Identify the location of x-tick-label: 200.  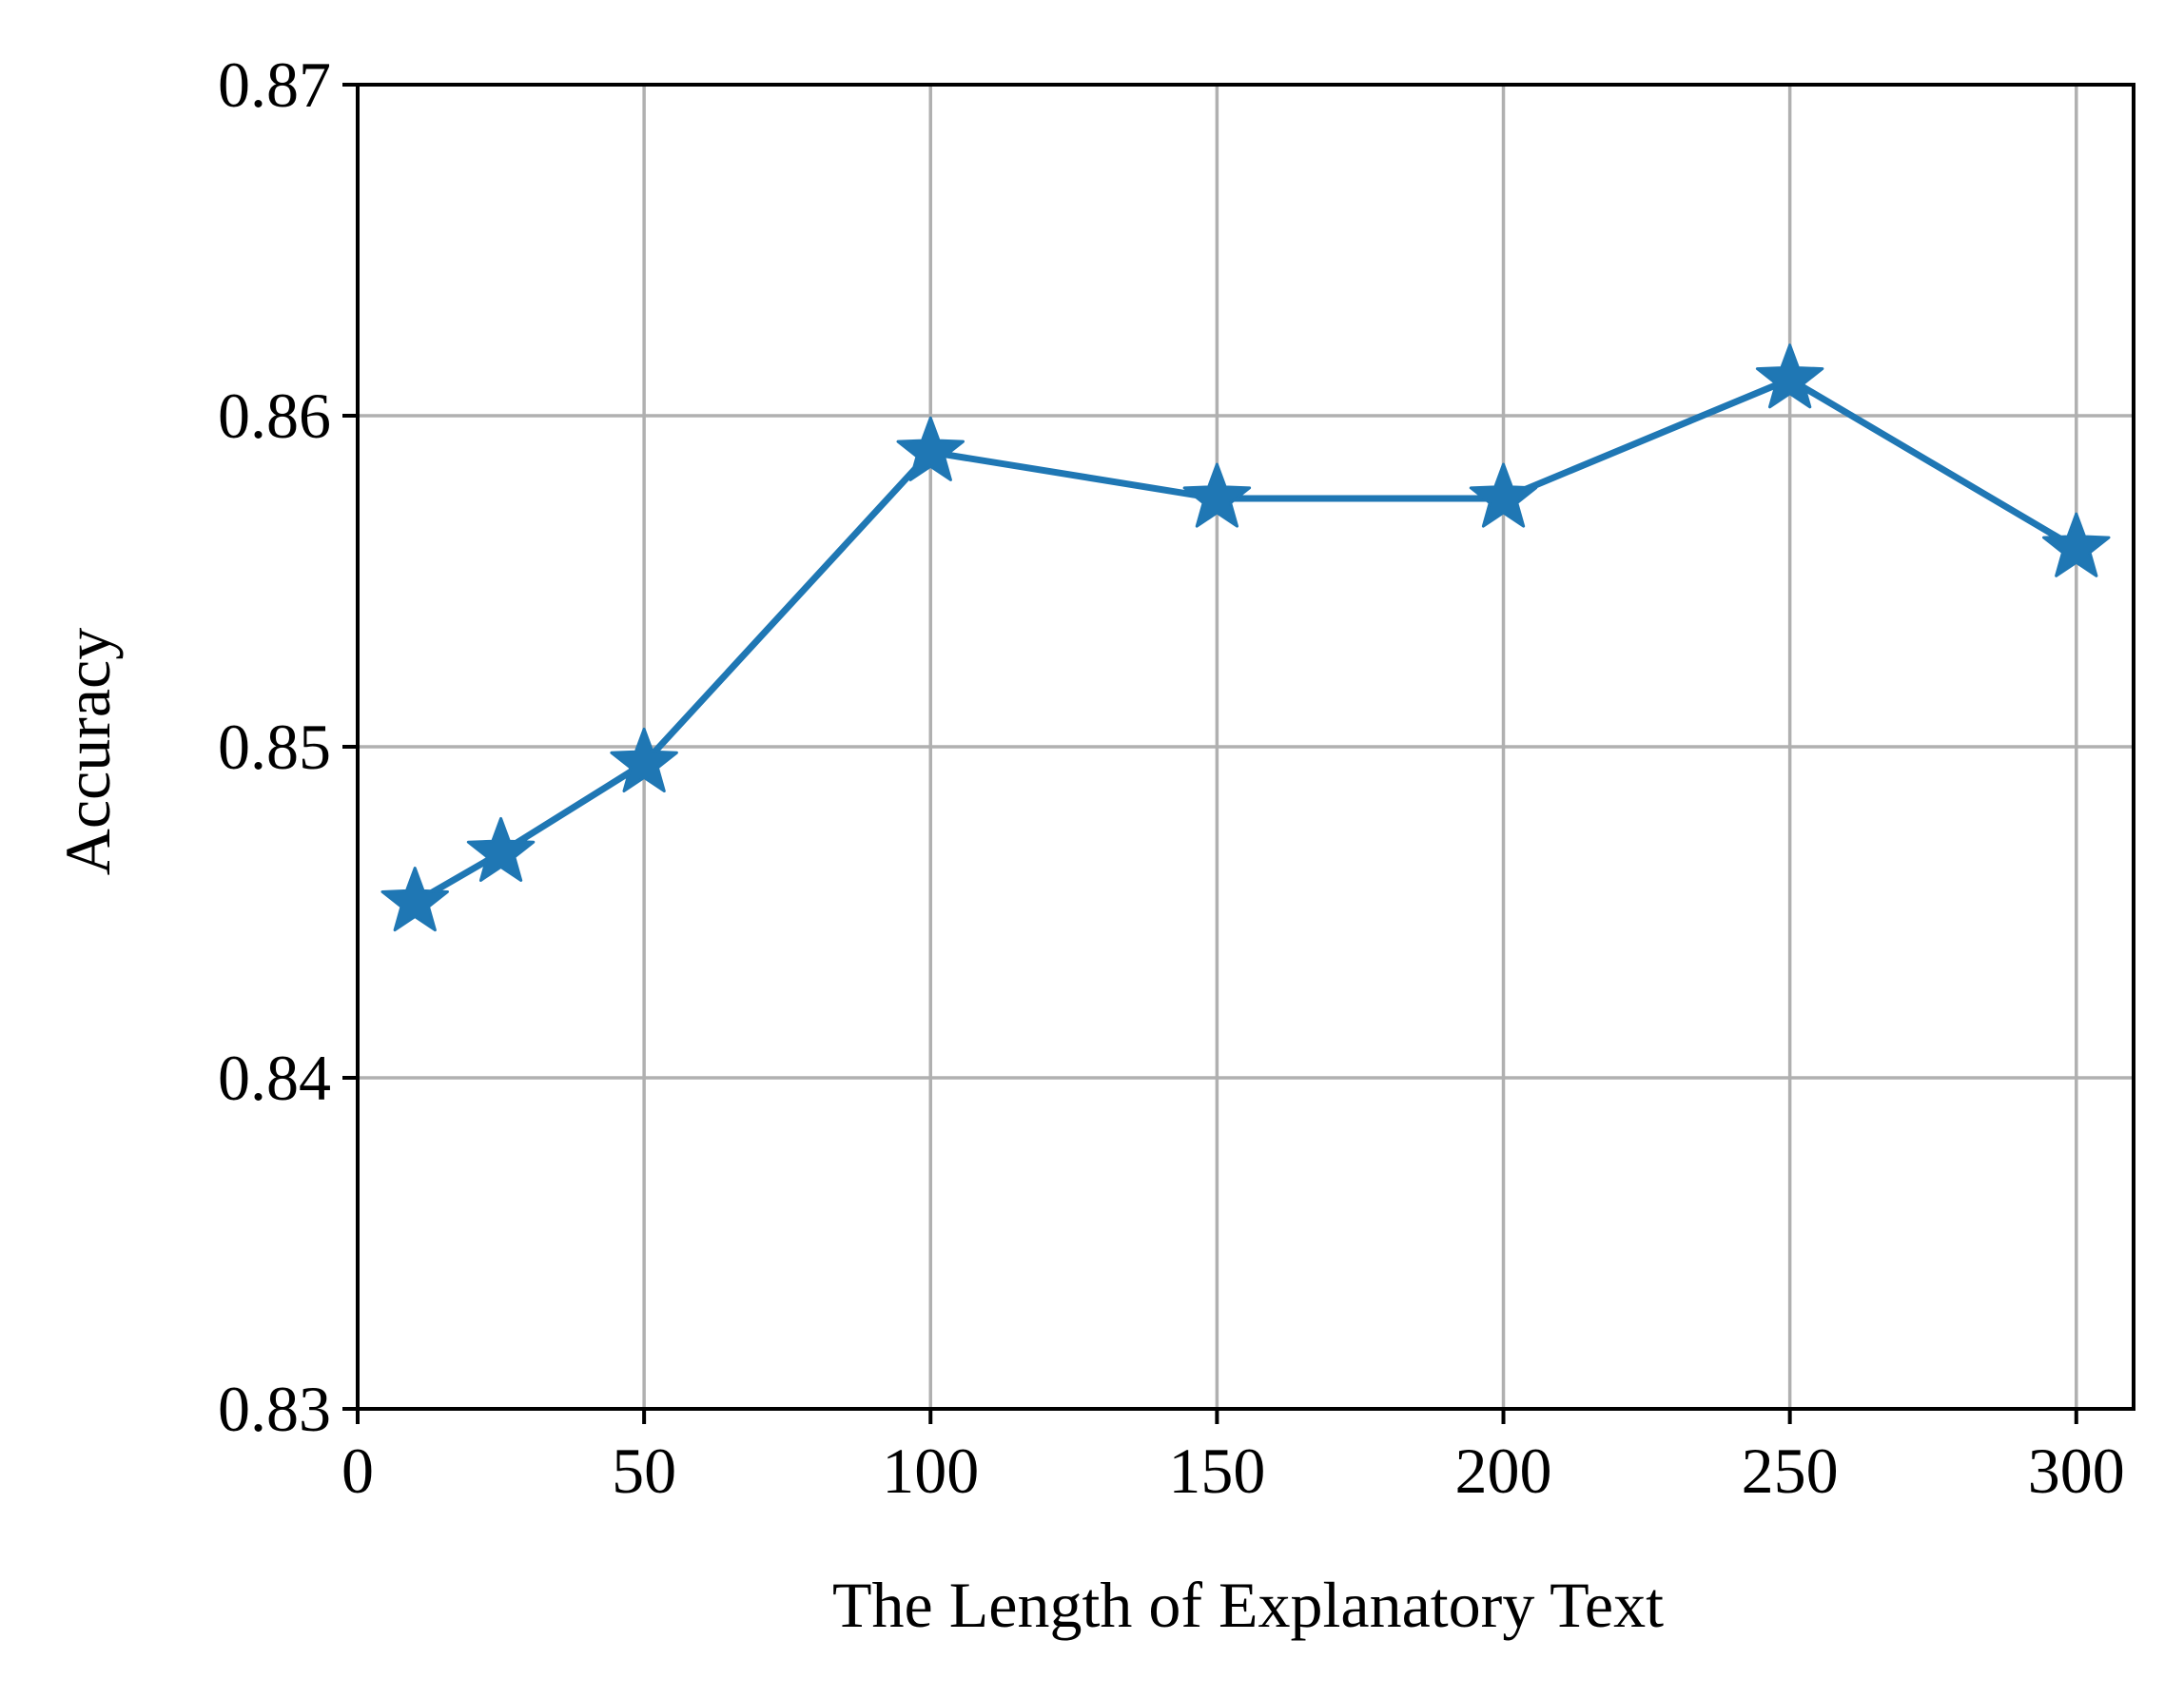
(1503, 1471).